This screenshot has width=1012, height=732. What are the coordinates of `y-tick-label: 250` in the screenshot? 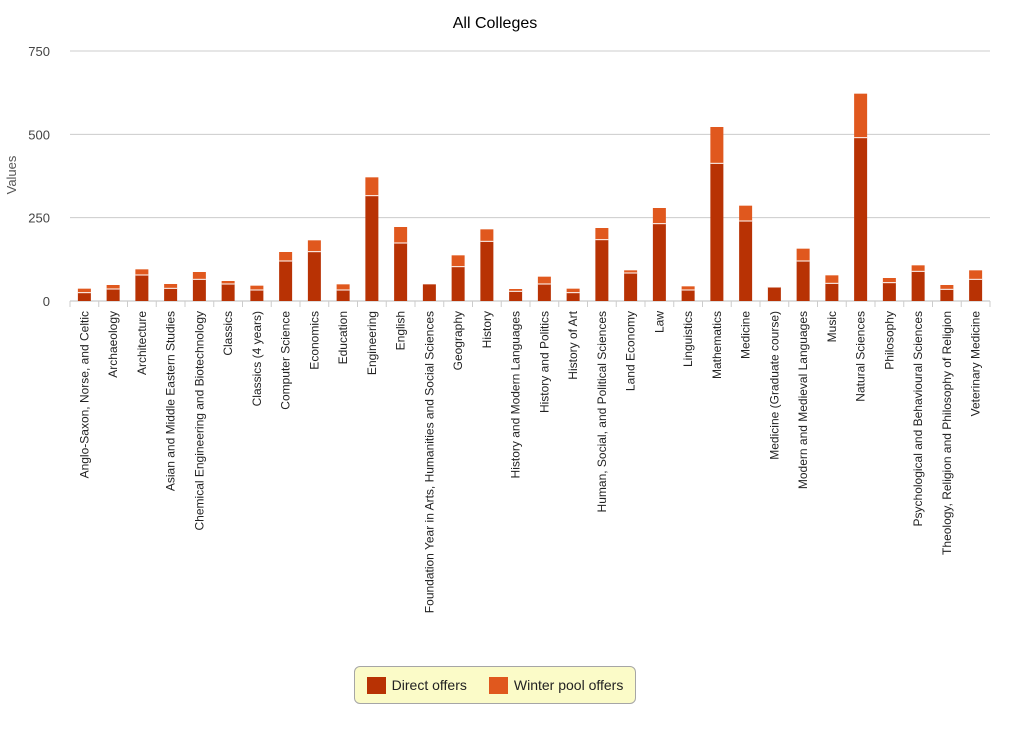 It's located at (39, 218).